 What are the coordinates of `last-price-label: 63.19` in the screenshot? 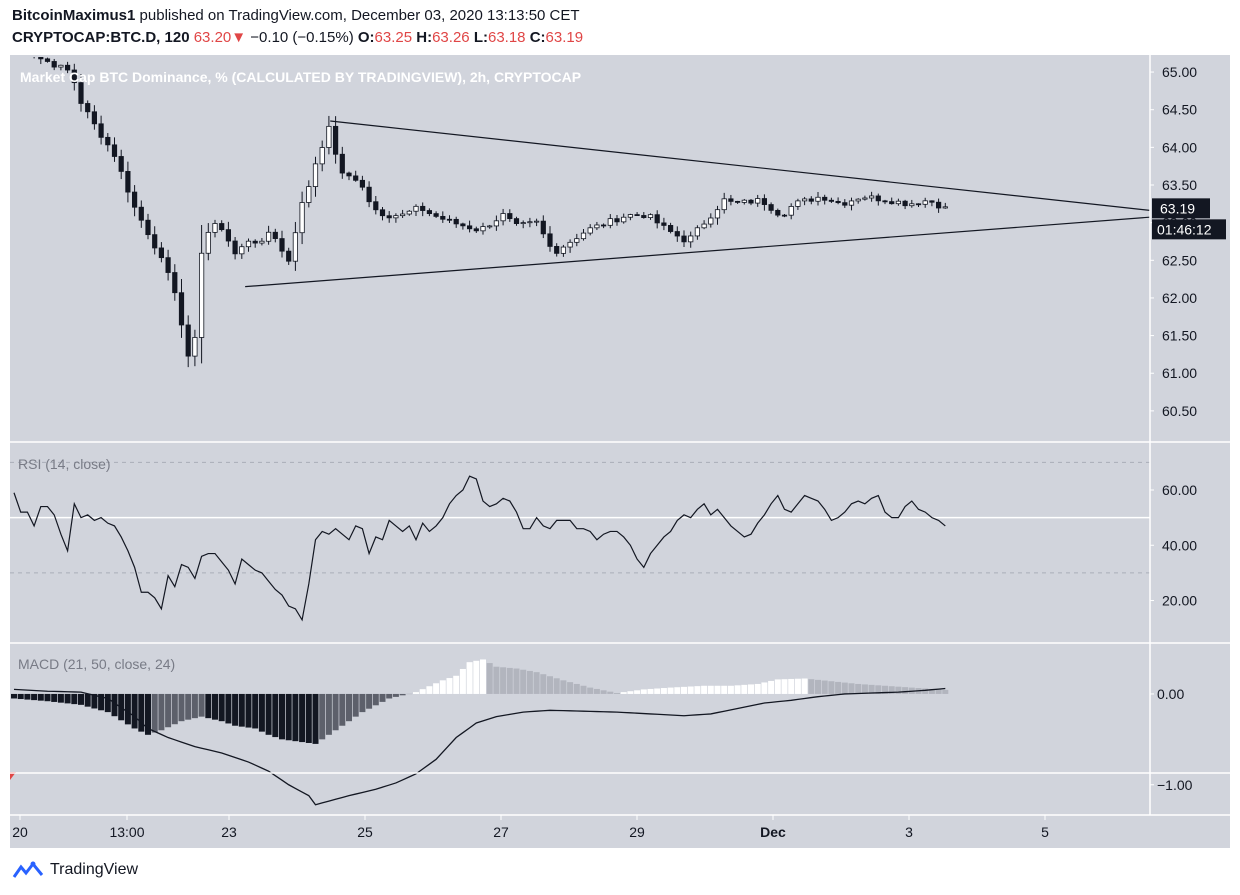 It's located at (1177, 208).